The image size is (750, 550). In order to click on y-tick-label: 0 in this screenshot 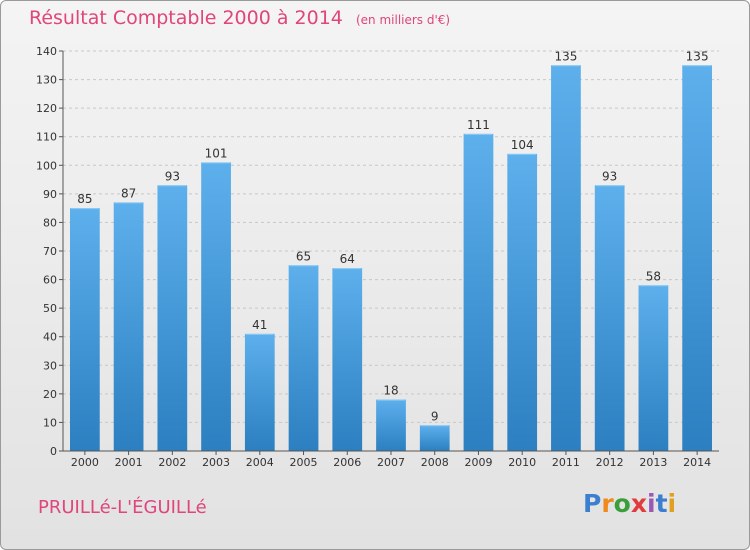, I will do `click(53, 451)`.